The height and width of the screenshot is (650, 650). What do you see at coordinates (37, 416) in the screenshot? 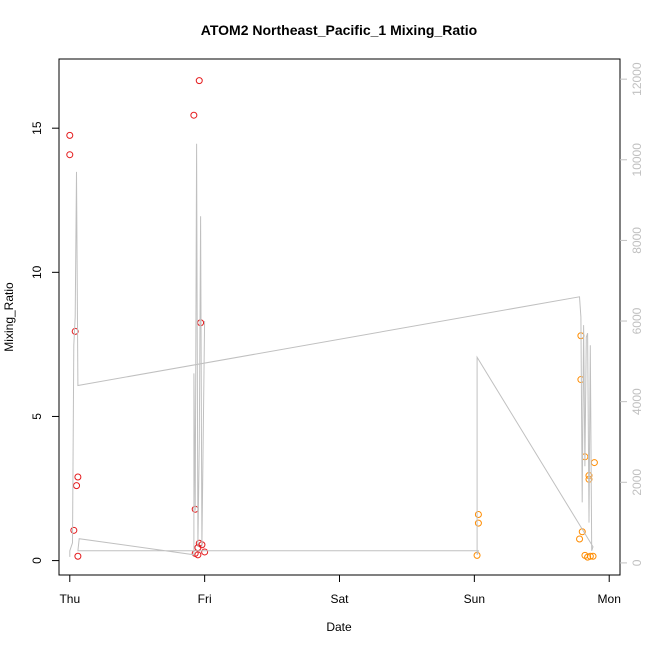
I see `y-tick-label: 5` at bounding box center [37, 416].